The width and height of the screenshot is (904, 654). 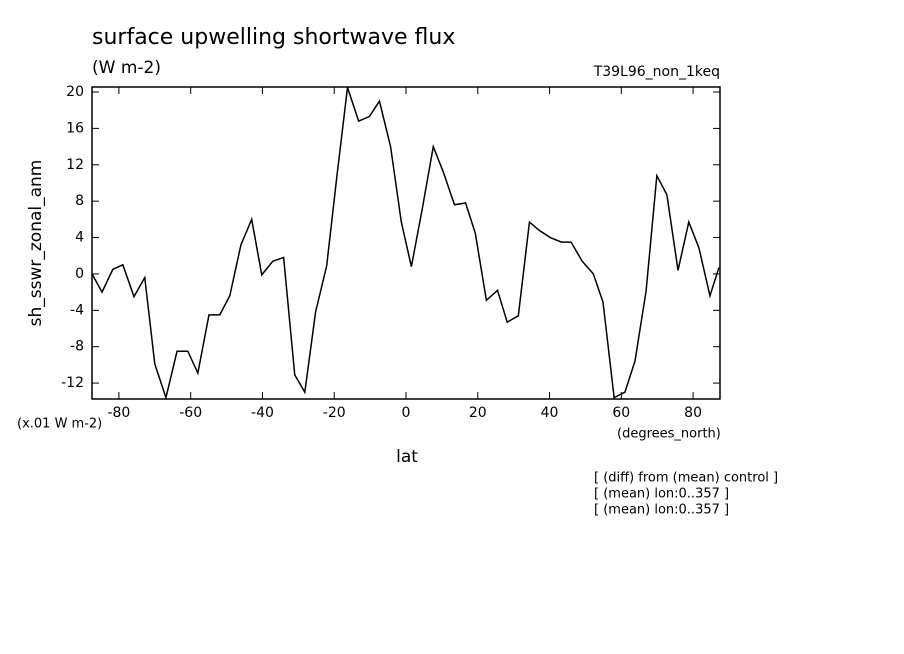 What do you see at coordinates (36, 243) in the screenshot?
I see `y-axis-label: sh_sswr_zonal_anm` at bounding box center [36, 243].